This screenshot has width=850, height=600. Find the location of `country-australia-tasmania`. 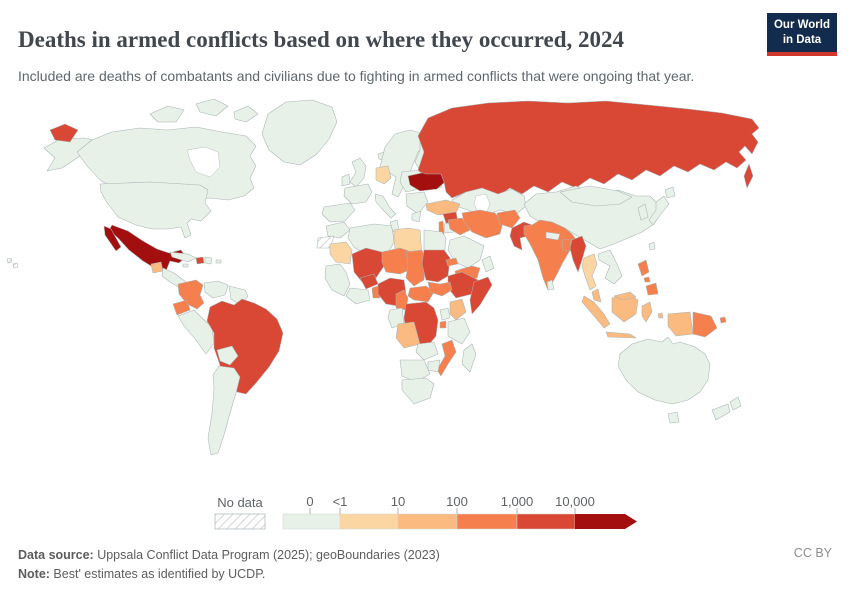

country-australia-tasmania is located at coordinates (673, 417).